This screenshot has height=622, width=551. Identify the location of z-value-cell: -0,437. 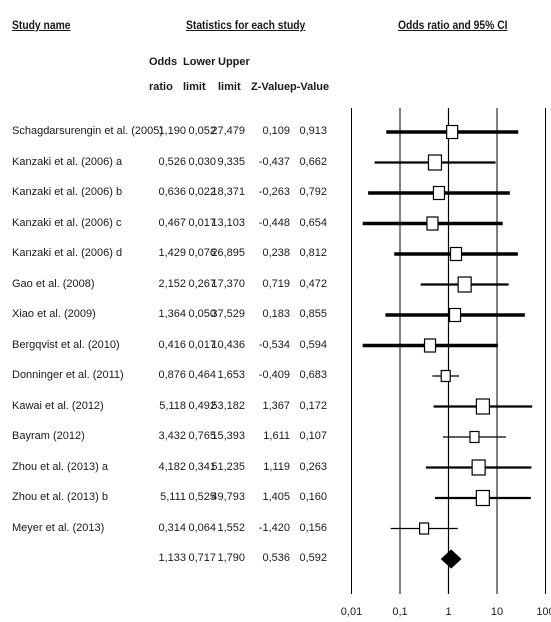
(274, 161).